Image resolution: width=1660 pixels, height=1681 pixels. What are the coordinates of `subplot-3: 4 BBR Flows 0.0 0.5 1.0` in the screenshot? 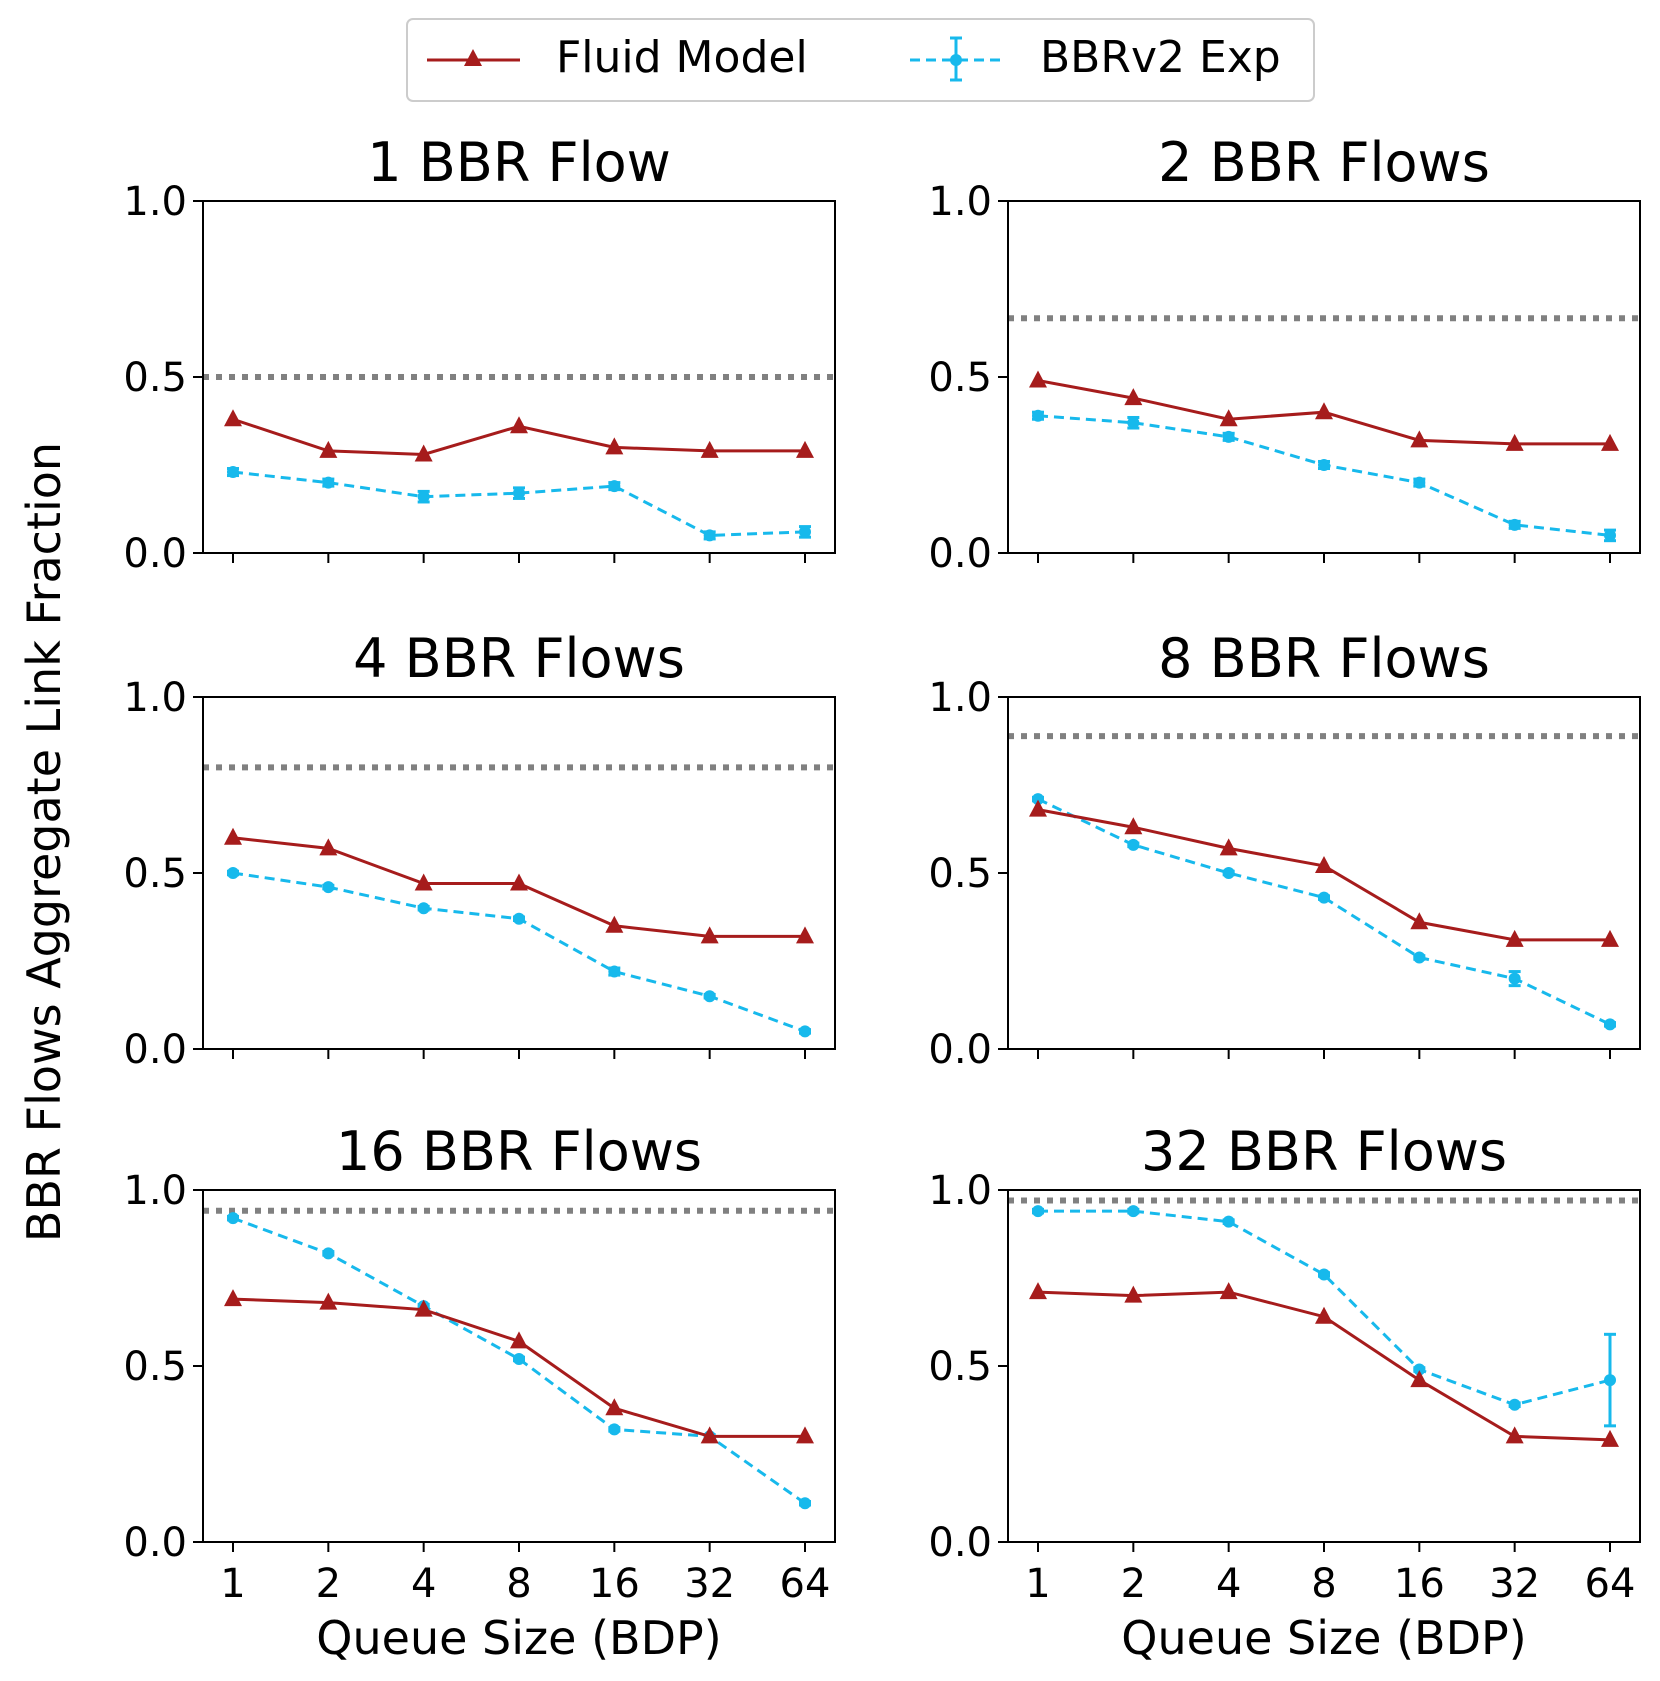 It's located at (479, 850).